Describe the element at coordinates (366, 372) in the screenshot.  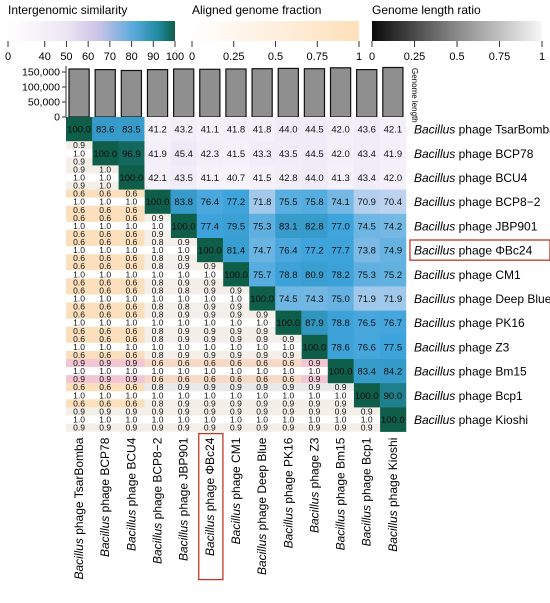
I see `similarity-value: 83.4` at that location.